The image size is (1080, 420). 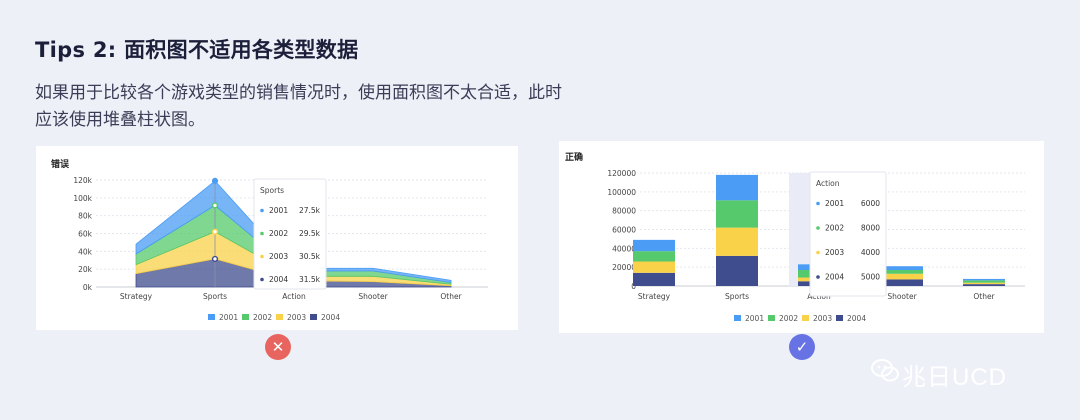 What do you see at coordinates (85, 216) in the screenshot?
I see `area-y-tick-label: 80k` at bounding box center [85, 216].